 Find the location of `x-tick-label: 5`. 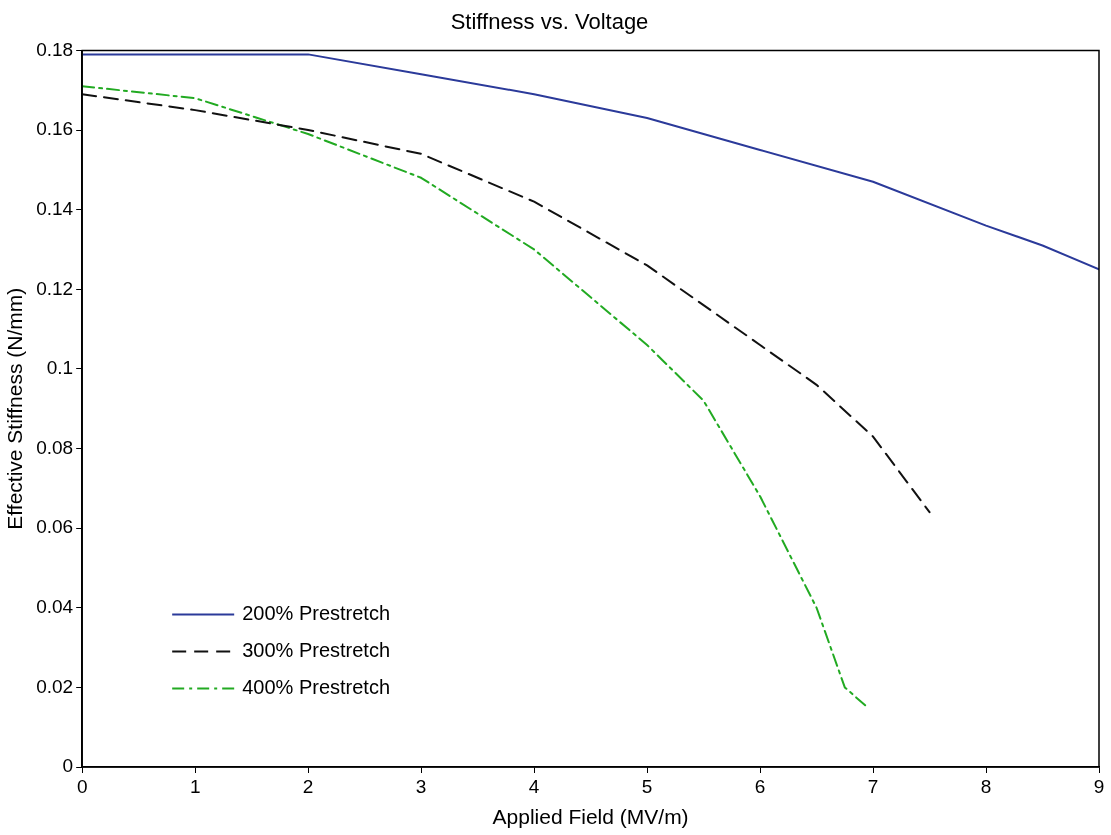

x-tick-label: 5 is located at coordinates (647, 786).